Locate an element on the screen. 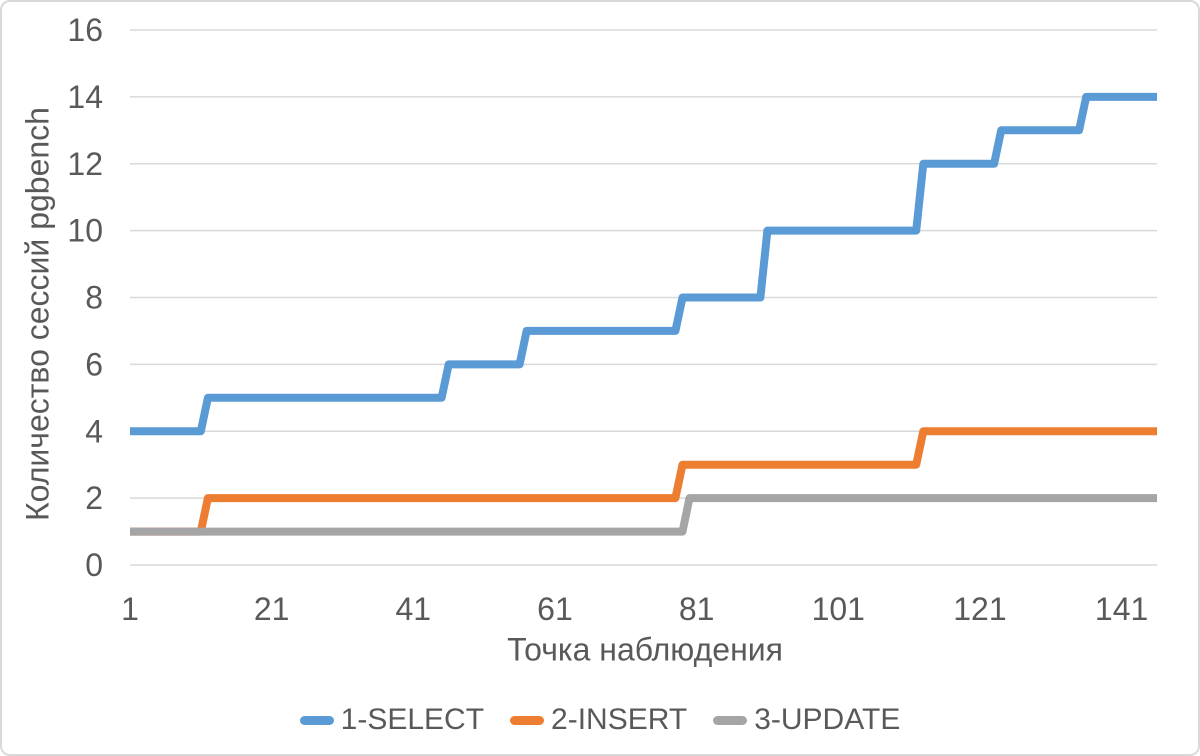  legend-item-1-select: 1-SELECT is located at coordinates (392, 720).